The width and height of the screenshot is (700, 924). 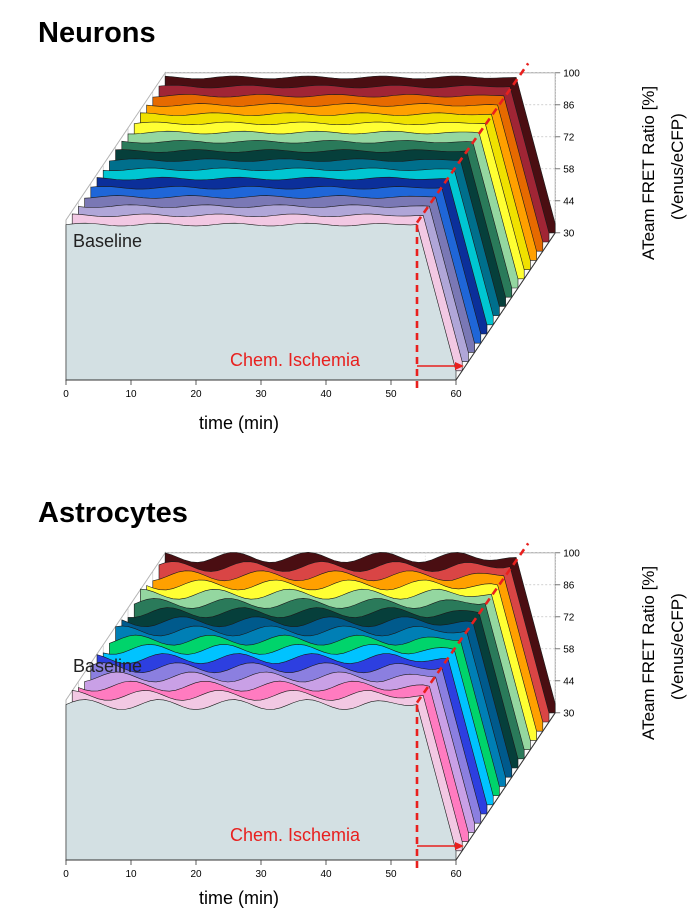 What do you see at coordinates (97, 33) in the screenshot?
I see `panel-title: Neurons` at bounding box center [97, 33].